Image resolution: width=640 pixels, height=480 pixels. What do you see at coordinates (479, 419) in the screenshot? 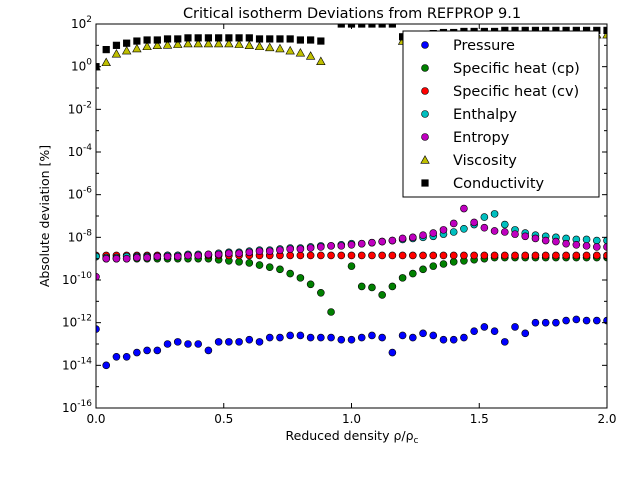
I see `x-tick-label: 1.5` at bounding box center [479, 419].